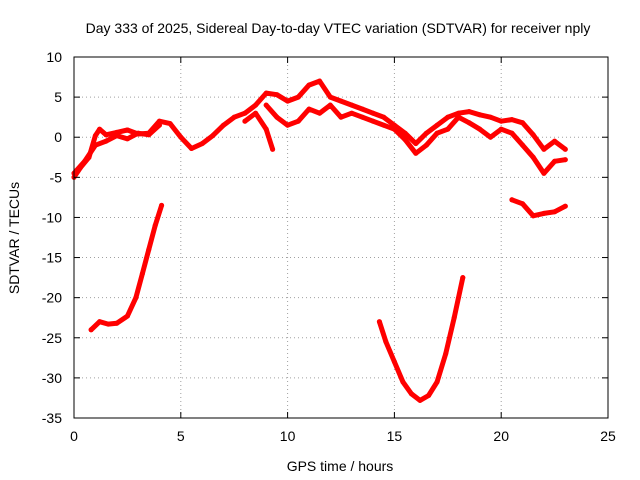 The height and width of the screenshot is (480, 640). Describe the element at coordinates (58, 137) in the screenshot. I see `y-tick-label: 0` at that location.